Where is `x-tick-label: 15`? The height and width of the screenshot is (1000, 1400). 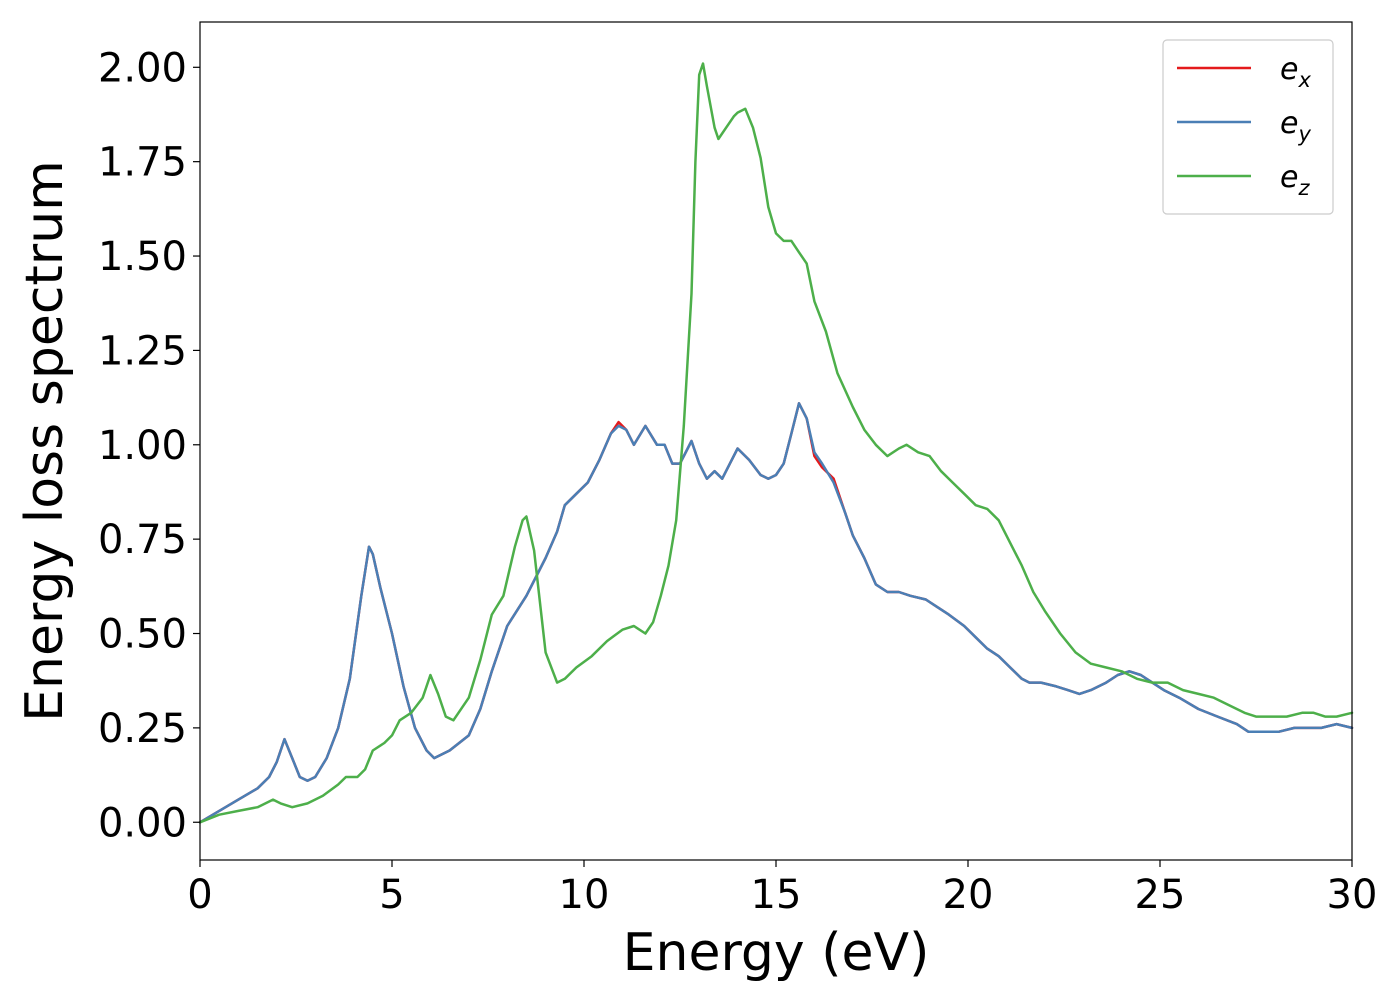
x-tick-label: 15 is located at coordinates (776, 895).